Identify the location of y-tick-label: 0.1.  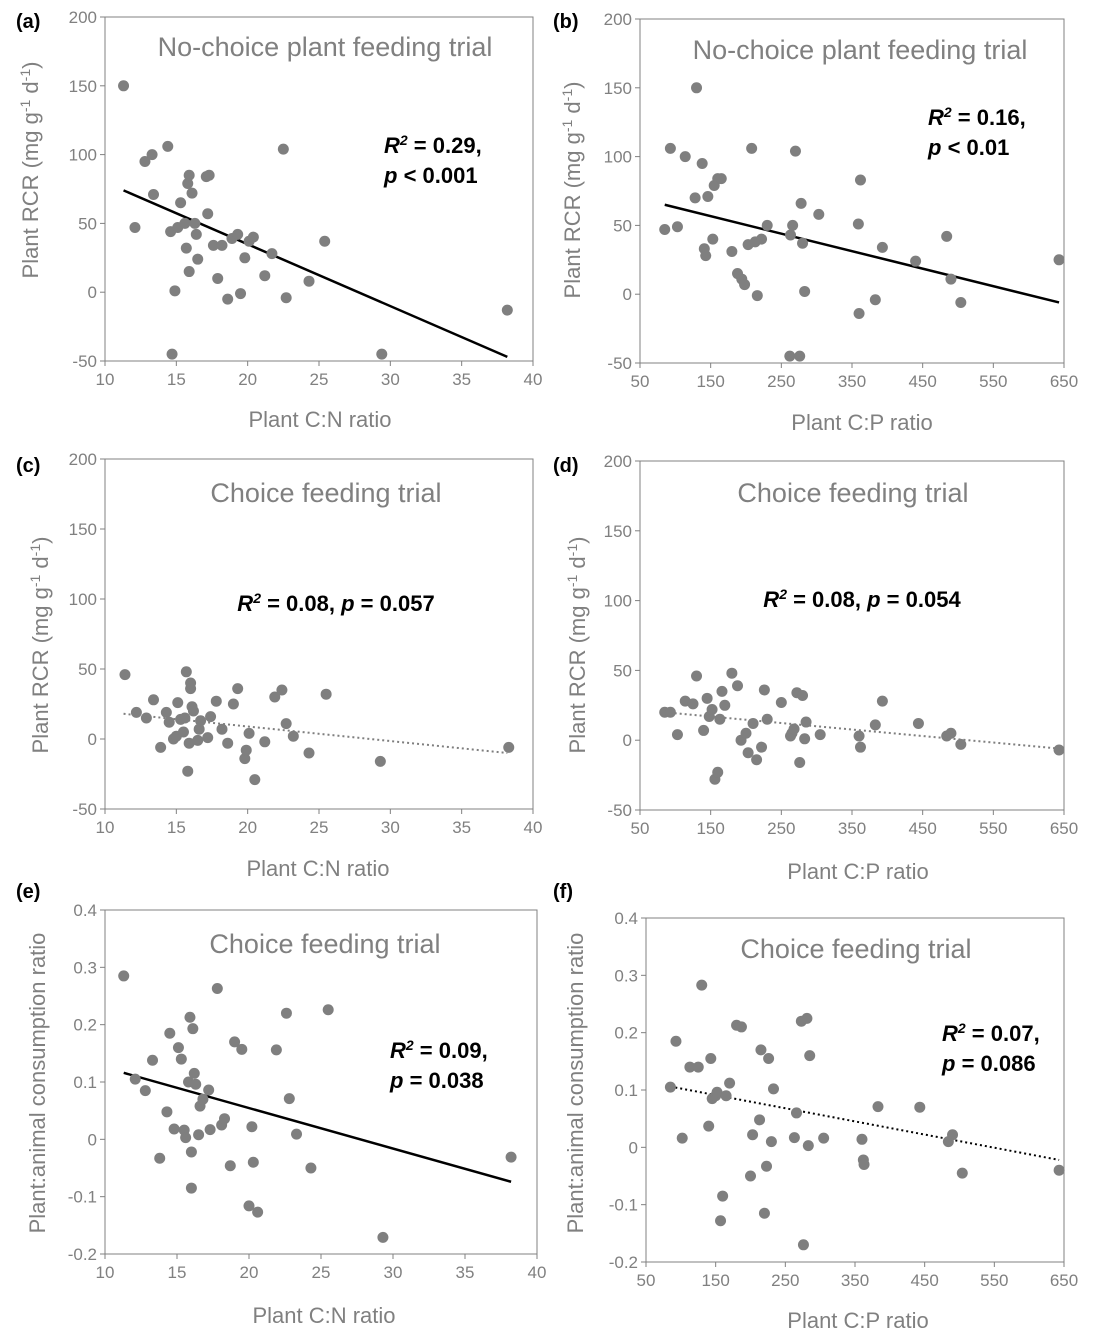
(85, 1082).